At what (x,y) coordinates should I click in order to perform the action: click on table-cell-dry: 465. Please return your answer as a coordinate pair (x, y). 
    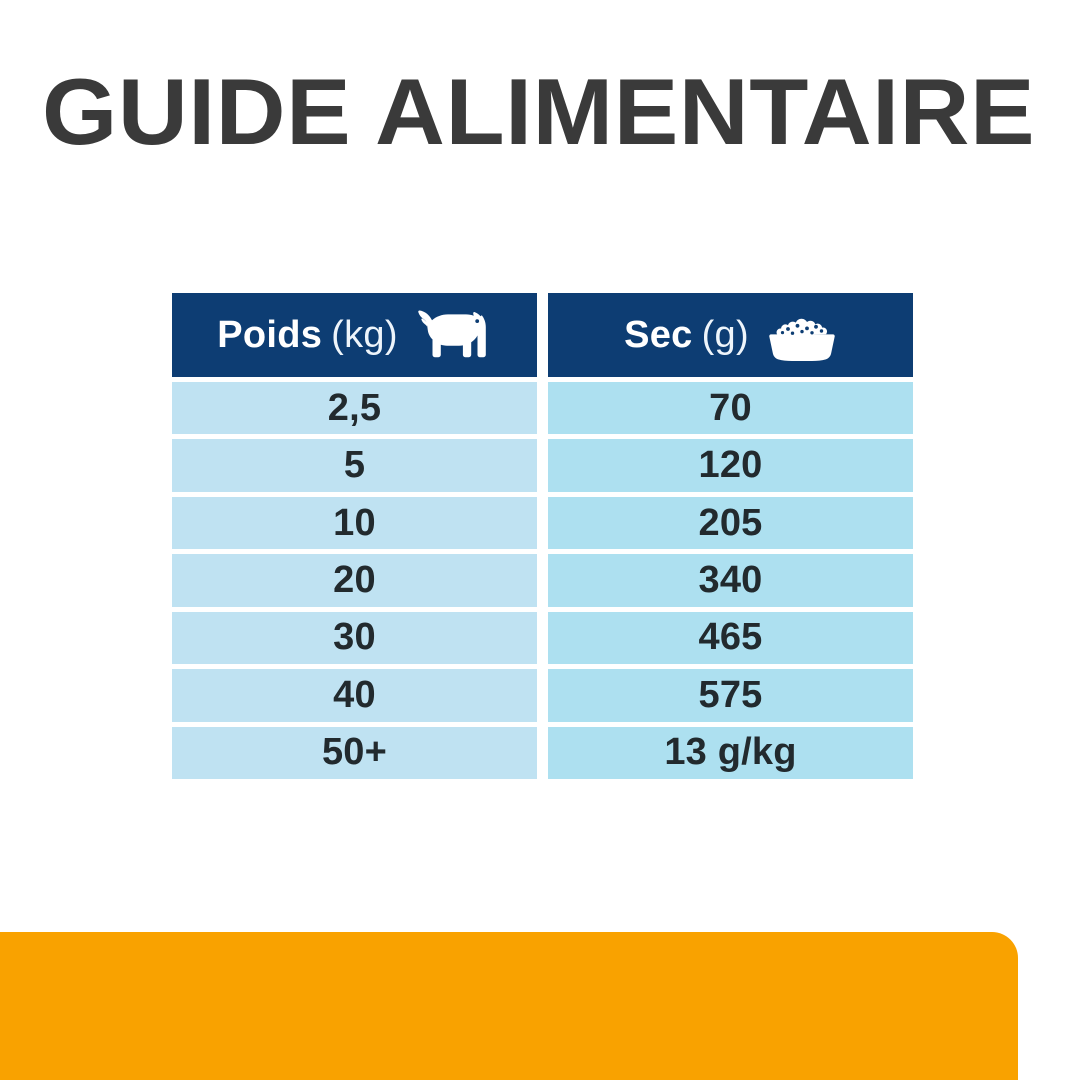
    Looking at the image, I should click on (730, 638).